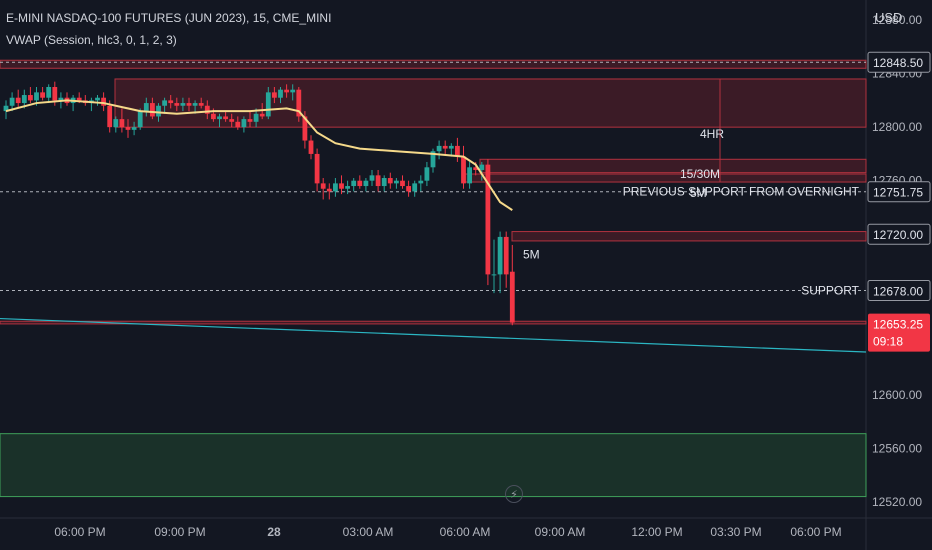  Describe the element at coordinates (741, 192) in the screenshot. I see `overnight-support-label: PREVIOUS SUPPORT FROM OVERNIGHT` at that location.